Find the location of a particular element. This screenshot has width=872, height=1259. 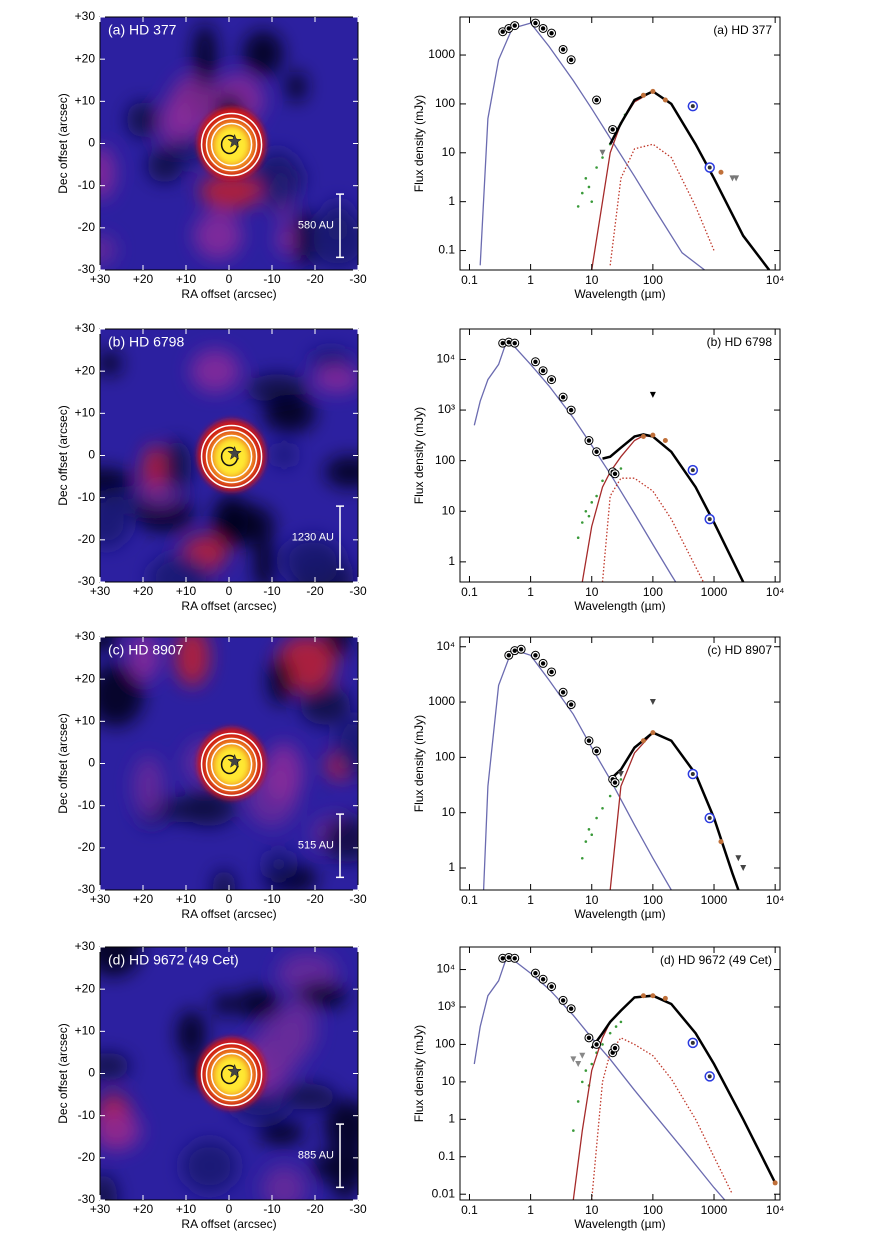

x-tick-label: 100 is located at coordinates (653, 1210).